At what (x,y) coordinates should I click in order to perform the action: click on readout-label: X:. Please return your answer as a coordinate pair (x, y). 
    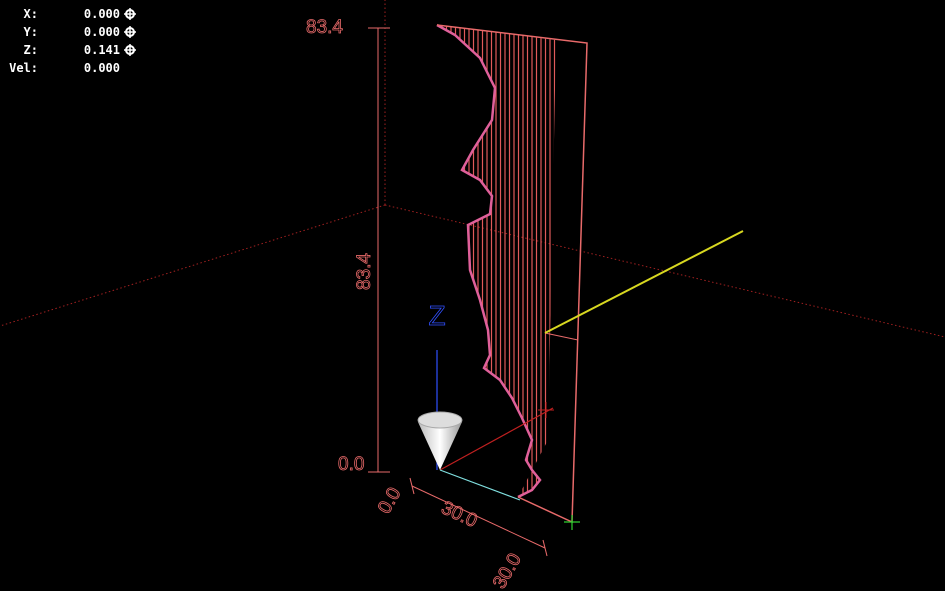
    Looking at the image, I should click on (31, 14).